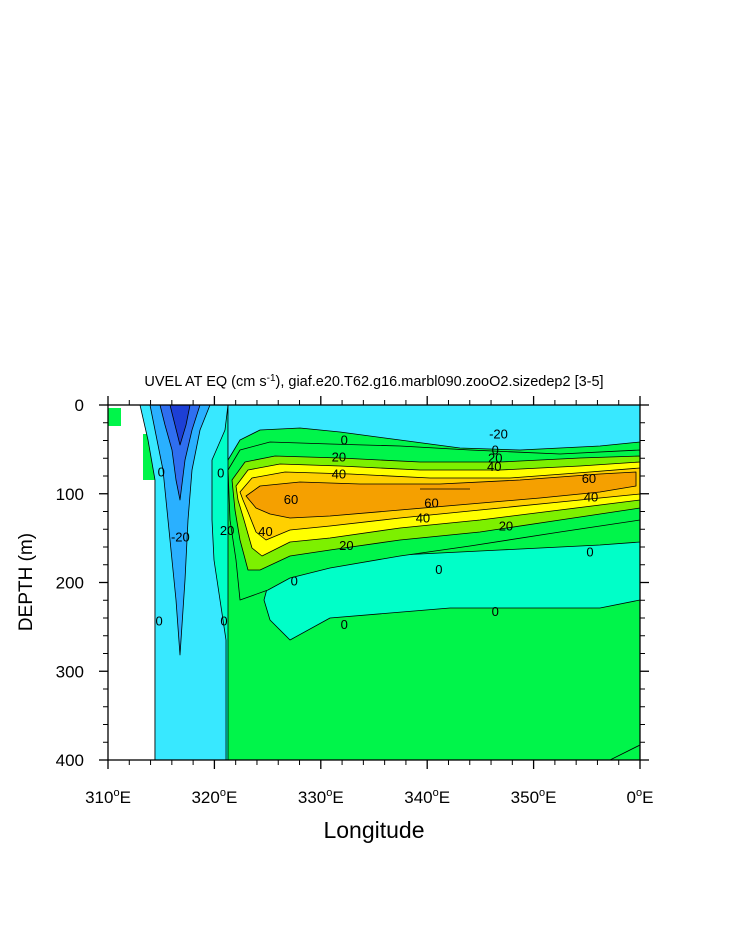  I want to click on contour-label-21: 0, so click(294, 581).